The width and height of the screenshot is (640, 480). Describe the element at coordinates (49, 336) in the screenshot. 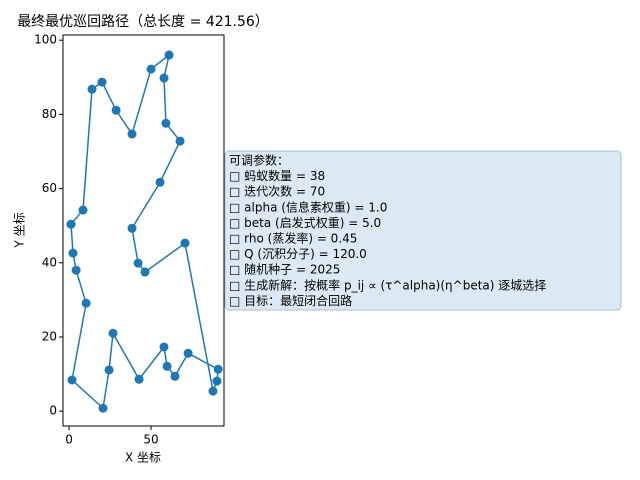

I see `y-tick-label: 20` at that location.